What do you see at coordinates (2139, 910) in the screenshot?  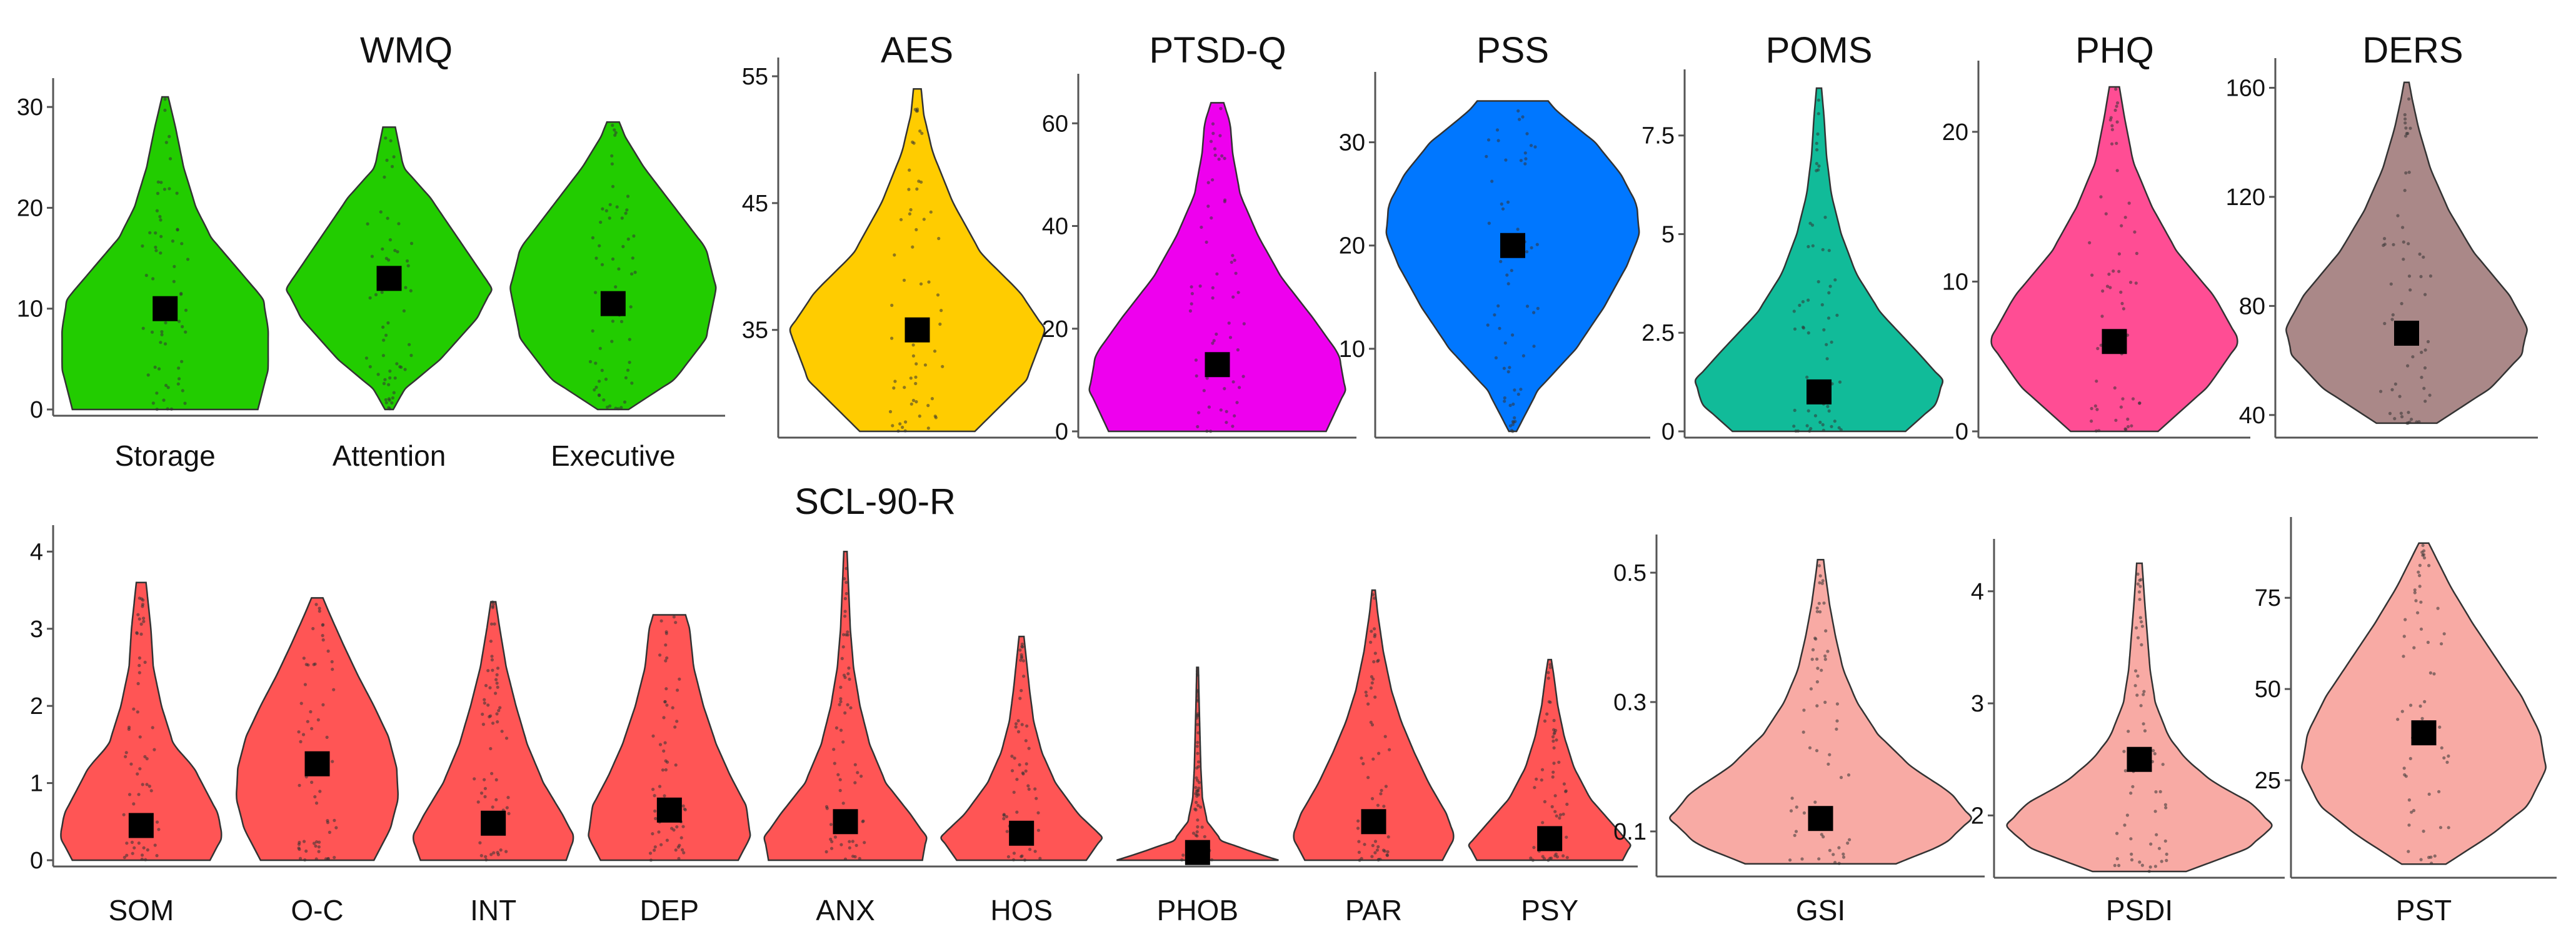 I see `category-label-psdi: PSDI` at bounding box center [2139, 910].